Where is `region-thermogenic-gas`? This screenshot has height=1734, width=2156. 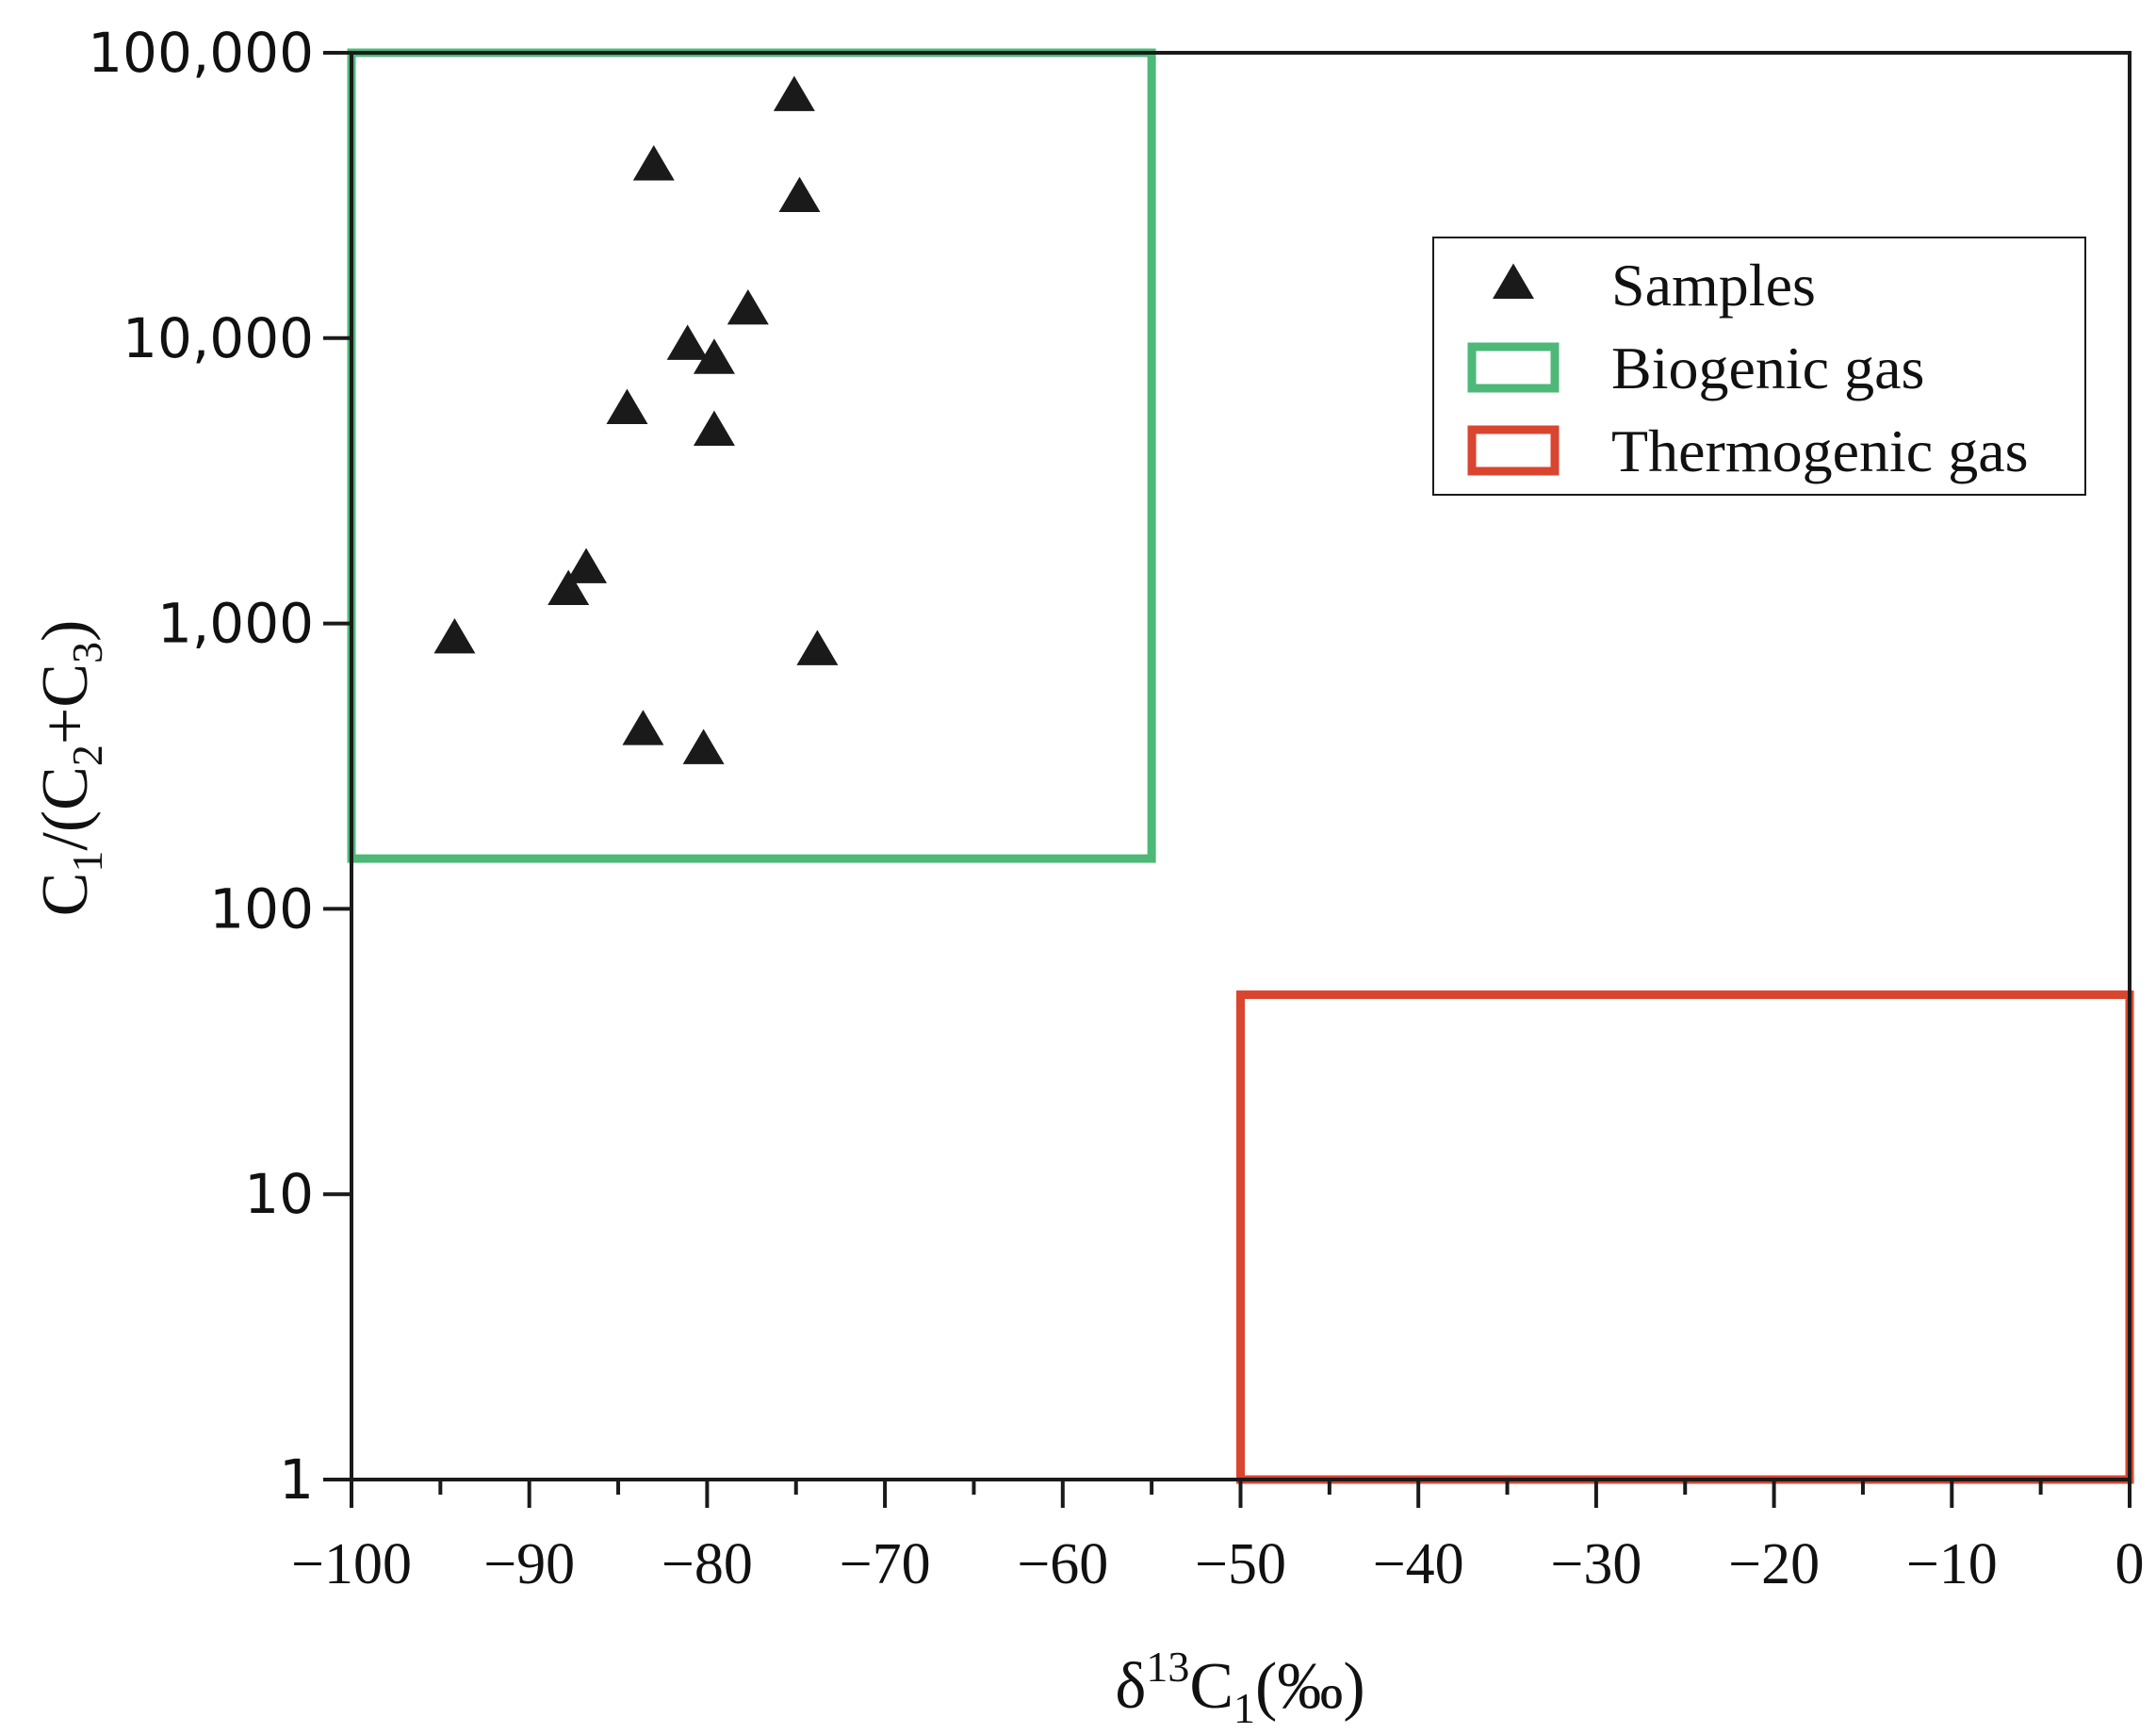
region-thermogenic-gas is located at coordinates (1685, 1237).